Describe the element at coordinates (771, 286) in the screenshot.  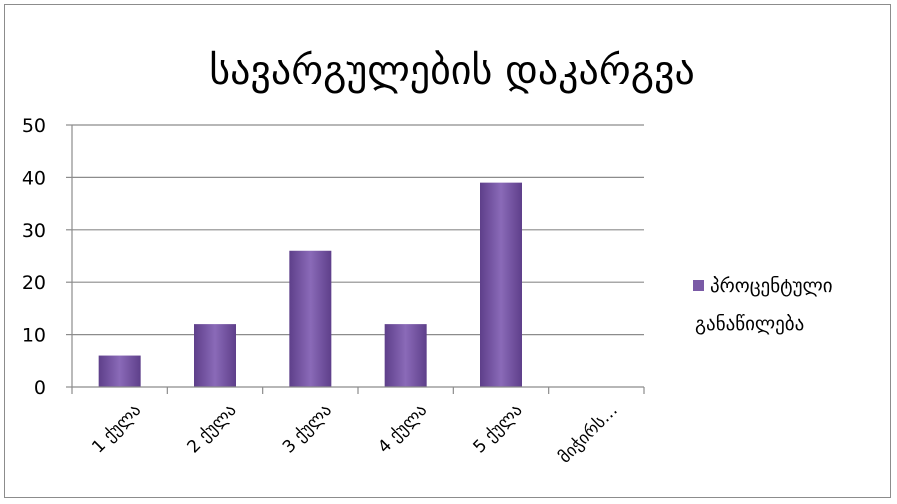
I see `legend-label-line1: პროცენტული` at that location.